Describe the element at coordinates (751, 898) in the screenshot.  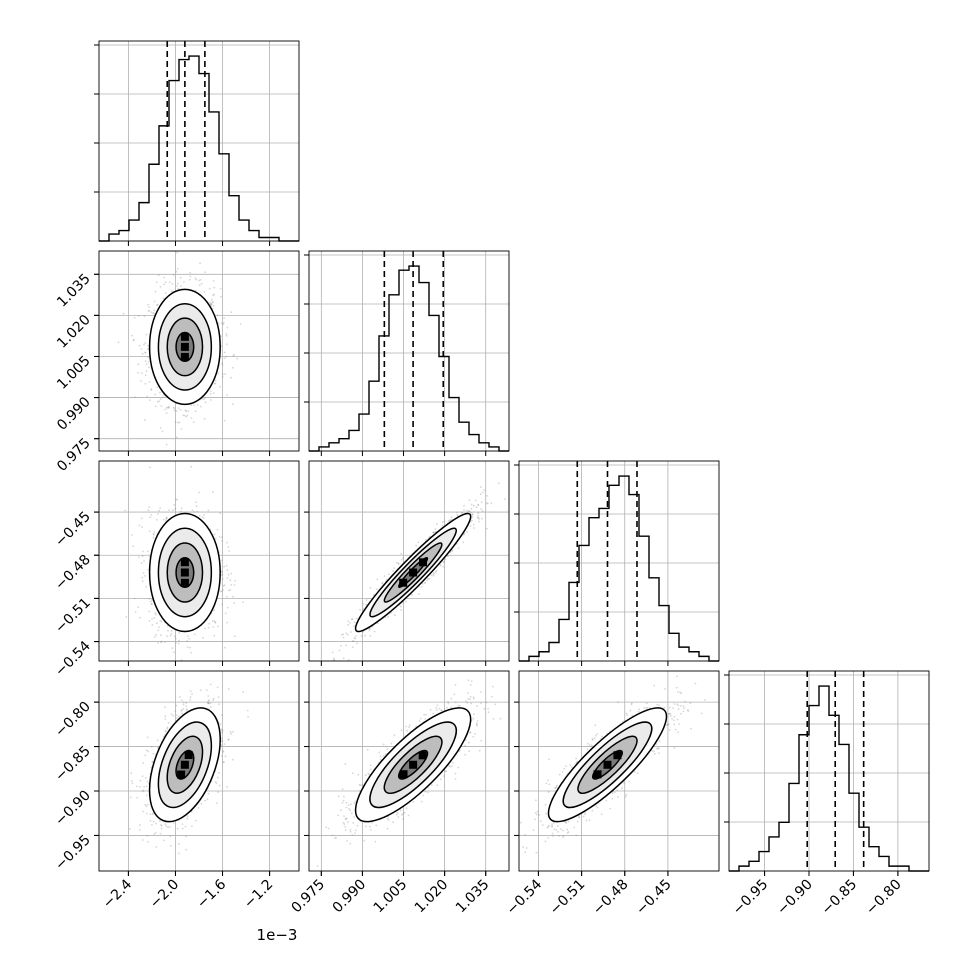
I see `x-tick-label: −0.95` at that location.